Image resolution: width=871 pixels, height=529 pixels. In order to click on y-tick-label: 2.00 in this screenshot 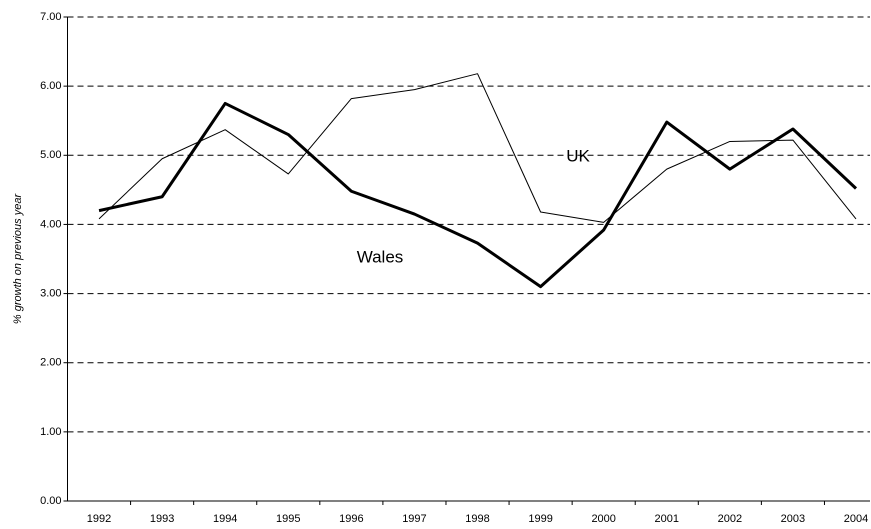, I will do `click(50, 363)`.